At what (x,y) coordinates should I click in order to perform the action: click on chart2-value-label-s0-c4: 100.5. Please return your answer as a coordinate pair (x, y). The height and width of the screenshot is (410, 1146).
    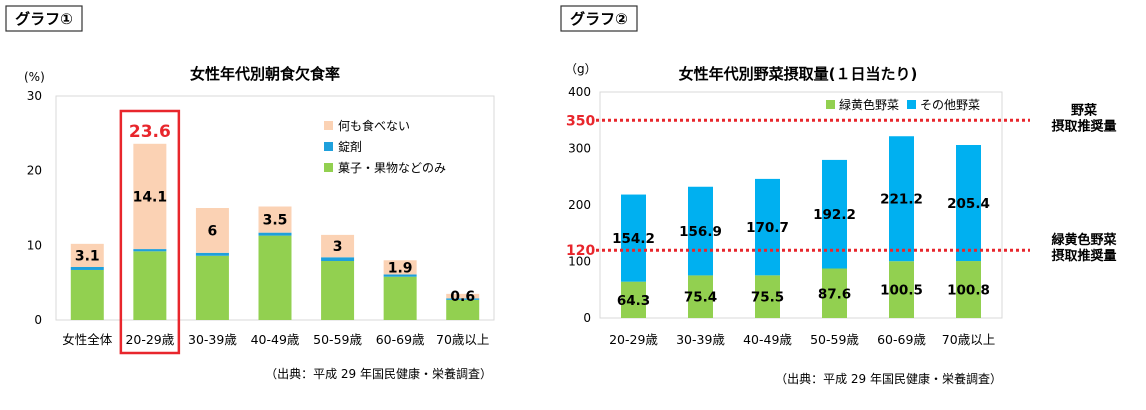
    Looking at the image, I should click on (901, 291).